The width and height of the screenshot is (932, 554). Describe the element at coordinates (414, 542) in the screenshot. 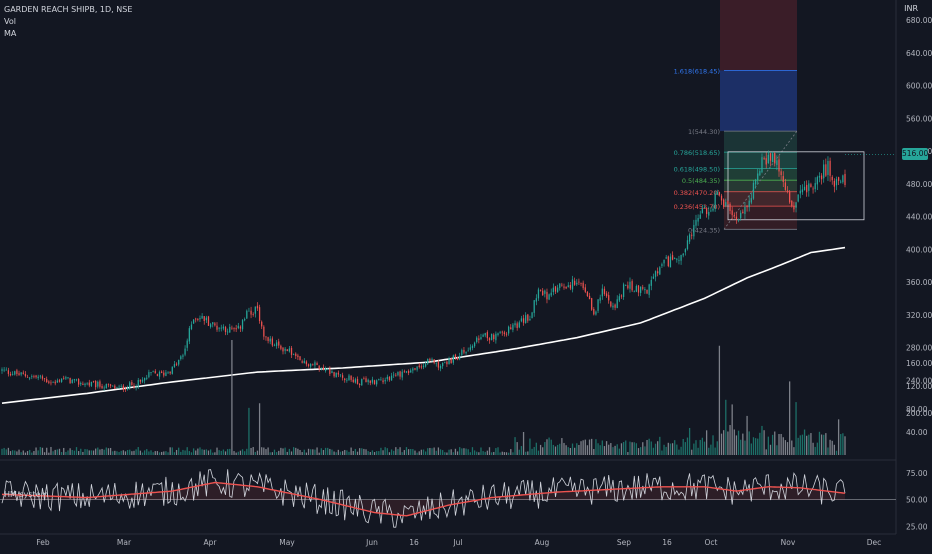

I see `time-tick-label: 16` at that location.